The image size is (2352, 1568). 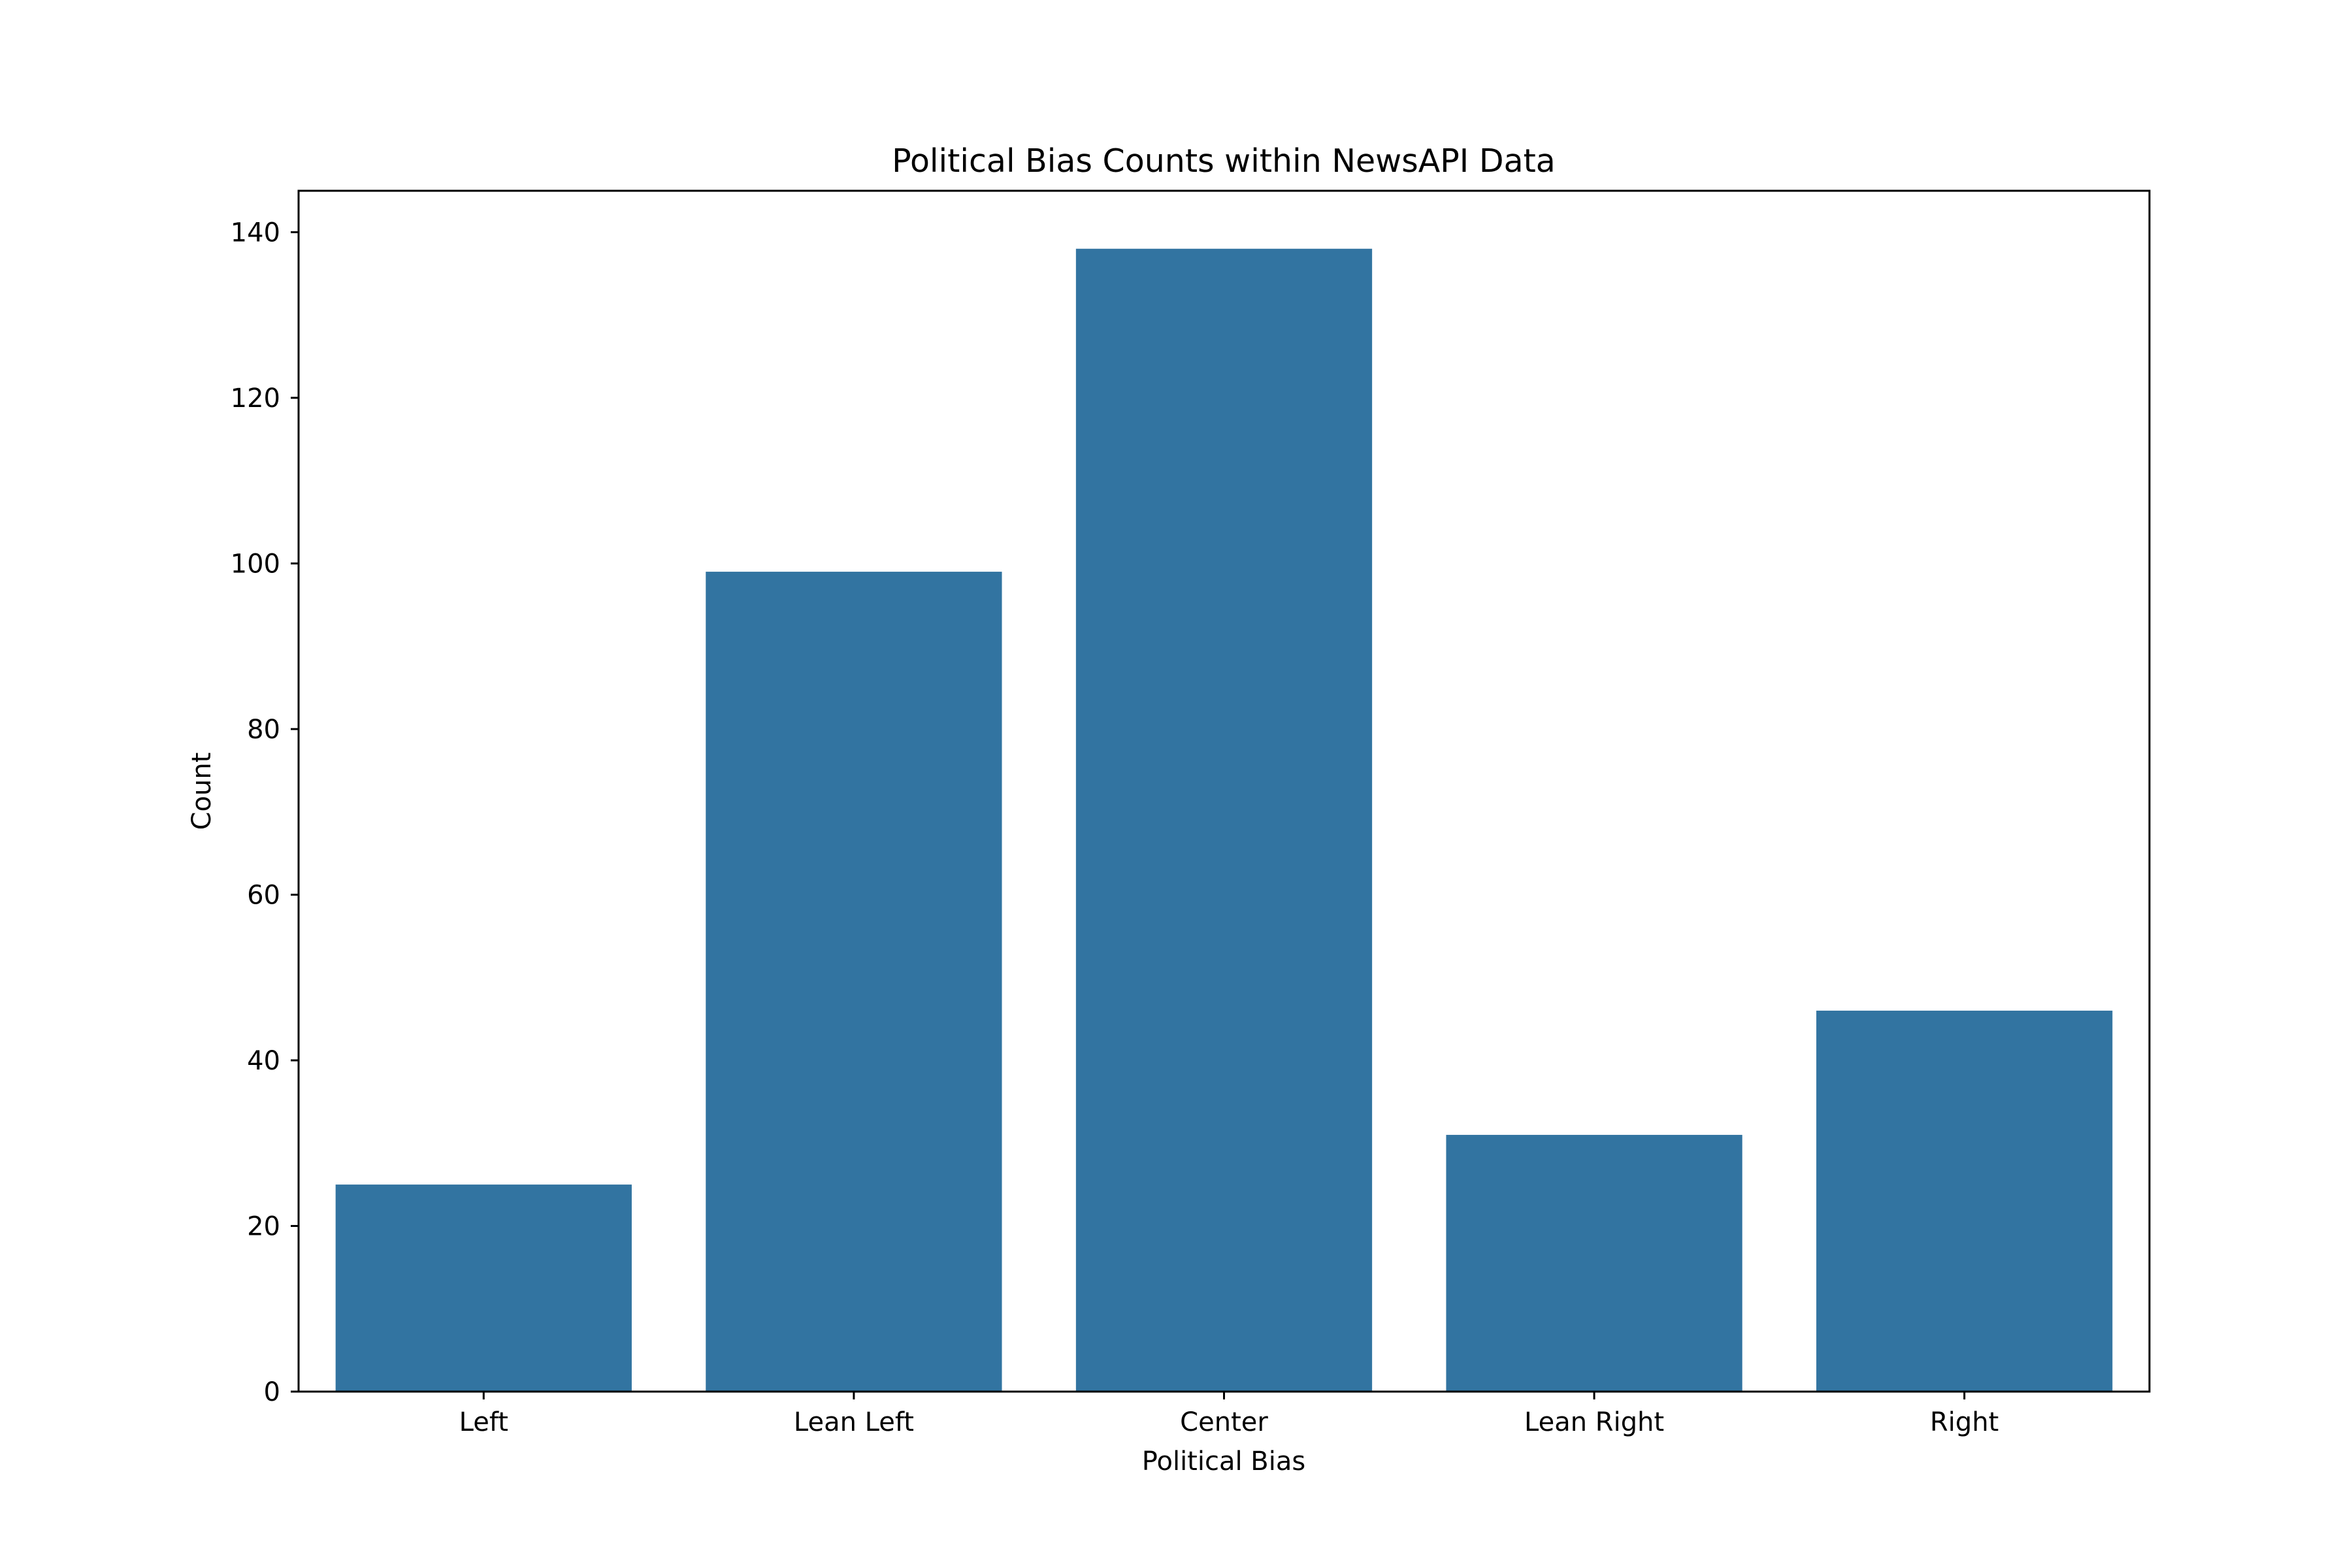 I want to click on y-tick-label: 140, so click(x=255, y=233).